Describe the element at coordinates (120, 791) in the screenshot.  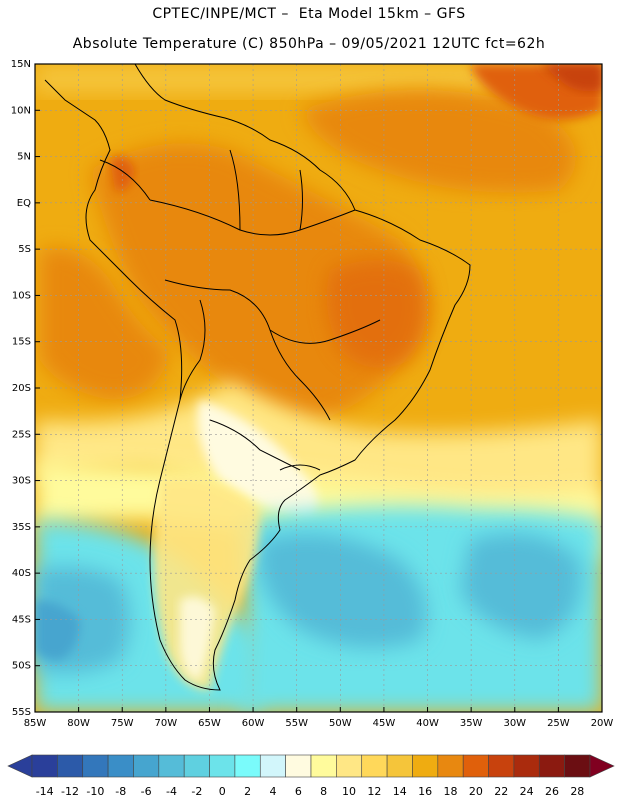
I see `colorbar-tick-label: -8` at that location.